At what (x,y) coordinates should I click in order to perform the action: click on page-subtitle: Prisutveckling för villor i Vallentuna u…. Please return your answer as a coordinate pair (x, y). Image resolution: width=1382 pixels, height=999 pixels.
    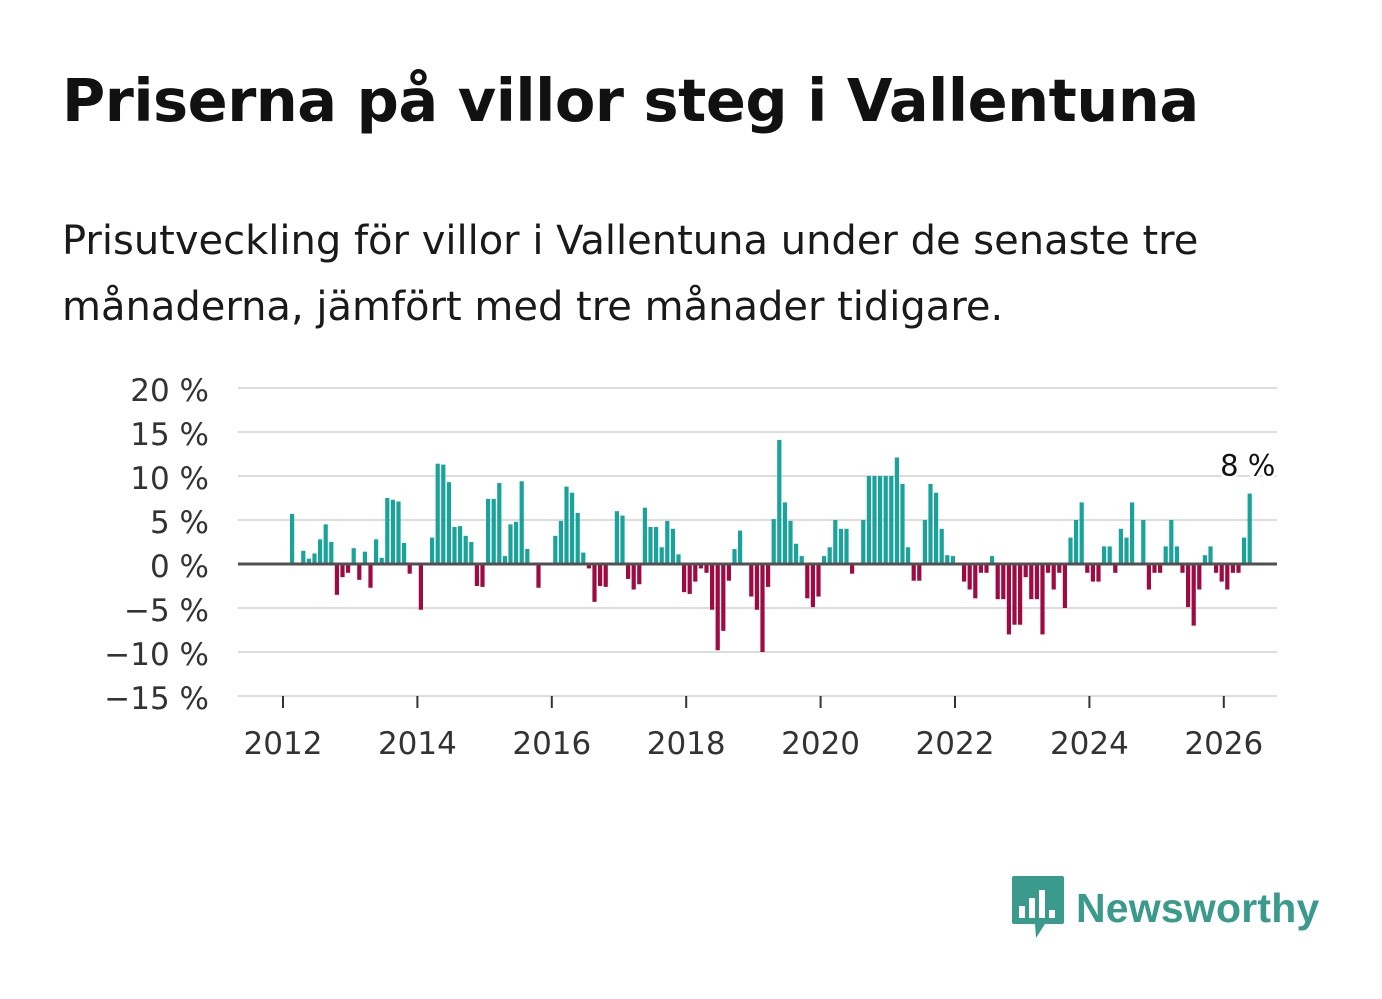
    Looking at the image, I should click on (630, 274).